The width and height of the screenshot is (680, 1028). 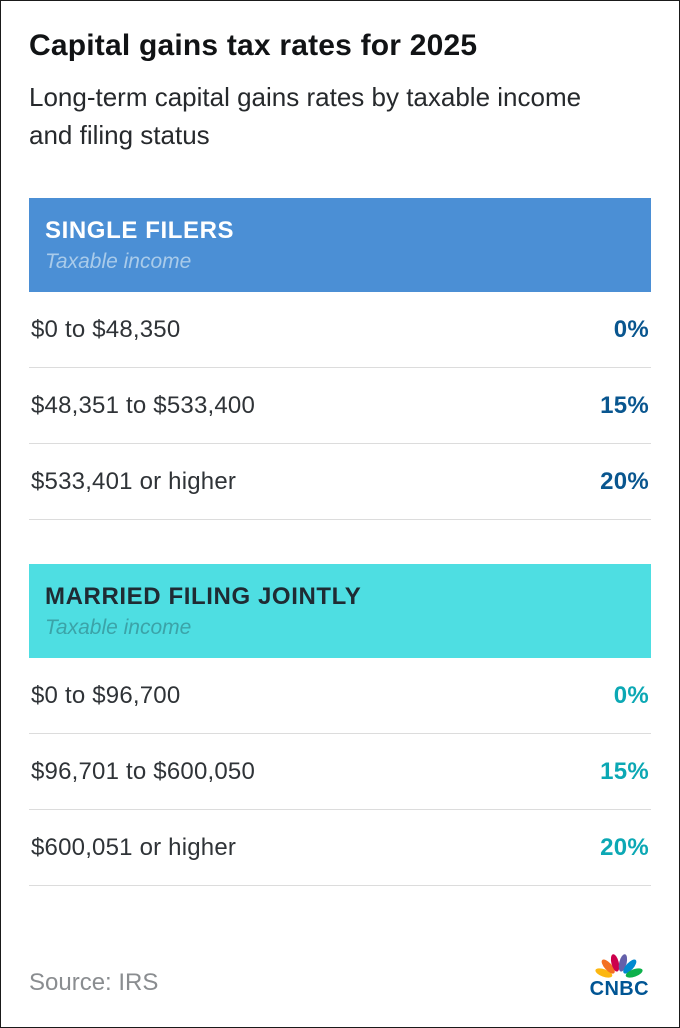 What do you see at coordinates (619, 966) in the screenshot?
I see `cnbc-peacock-icon` at bounding box center [619, 966].